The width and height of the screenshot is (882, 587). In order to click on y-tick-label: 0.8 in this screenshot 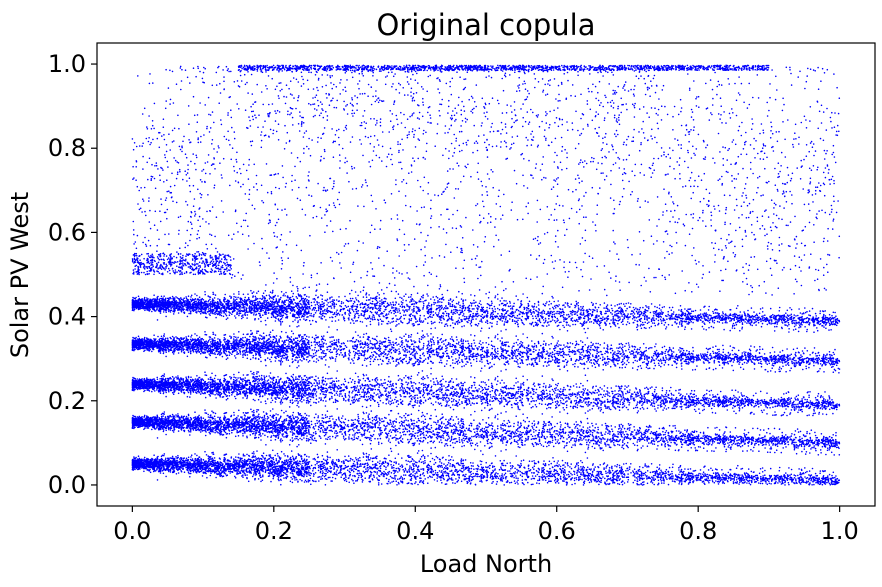, I will do `click(67, 148)`.